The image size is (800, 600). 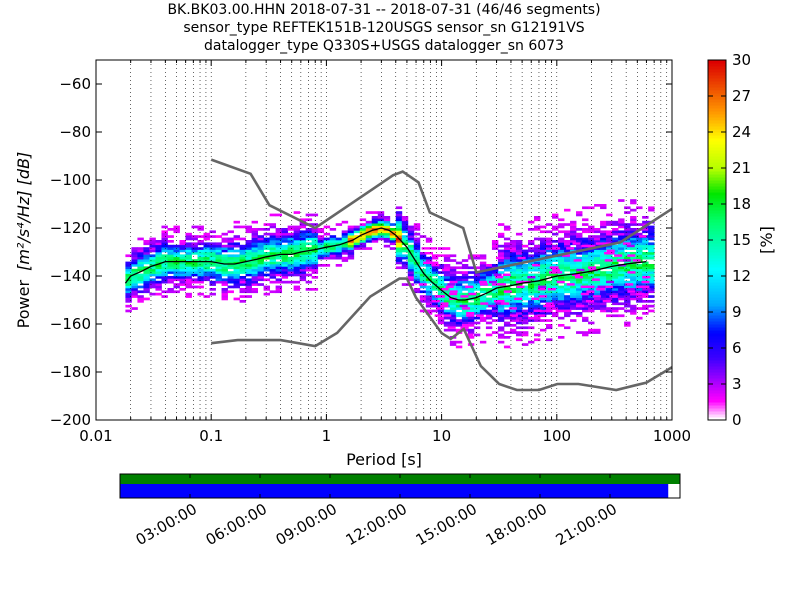 What do you see at coordinates (741, 132) in the screenshot?
I see `colorbar-tick-label: 24` at bounding box center [741, 132].